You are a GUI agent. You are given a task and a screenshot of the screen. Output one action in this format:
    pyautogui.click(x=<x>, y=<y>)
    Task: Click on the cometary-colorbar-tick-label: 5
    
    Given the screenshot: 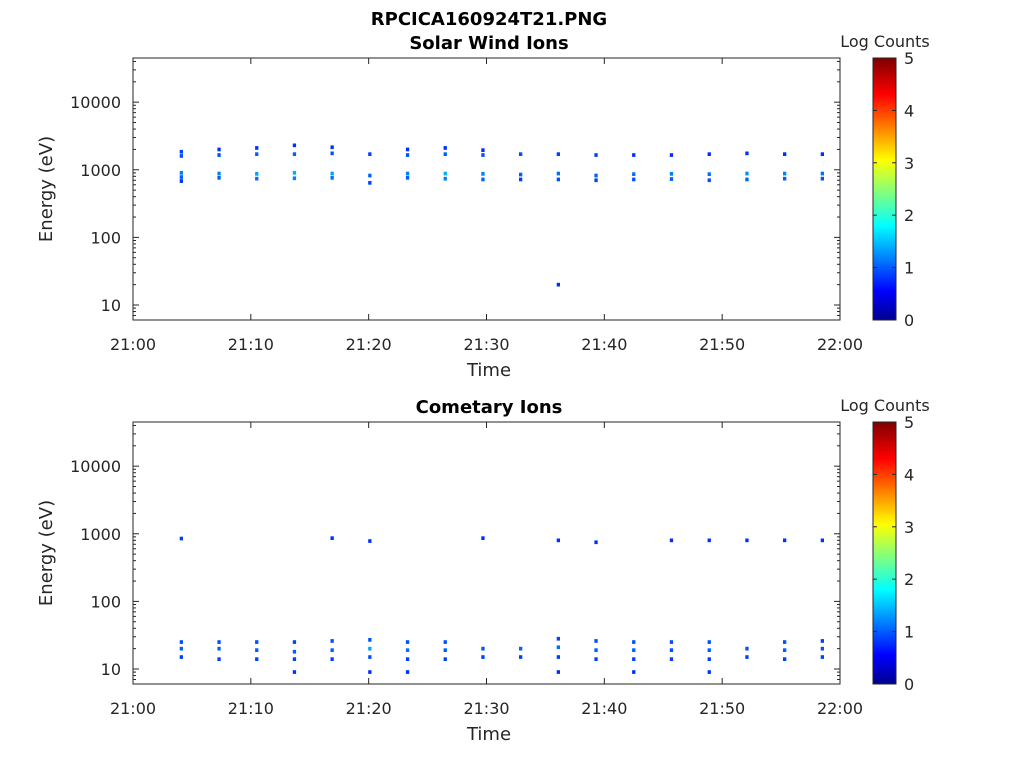 What is the action you would take?
    pyautogui.click(x=909, y=422)
    